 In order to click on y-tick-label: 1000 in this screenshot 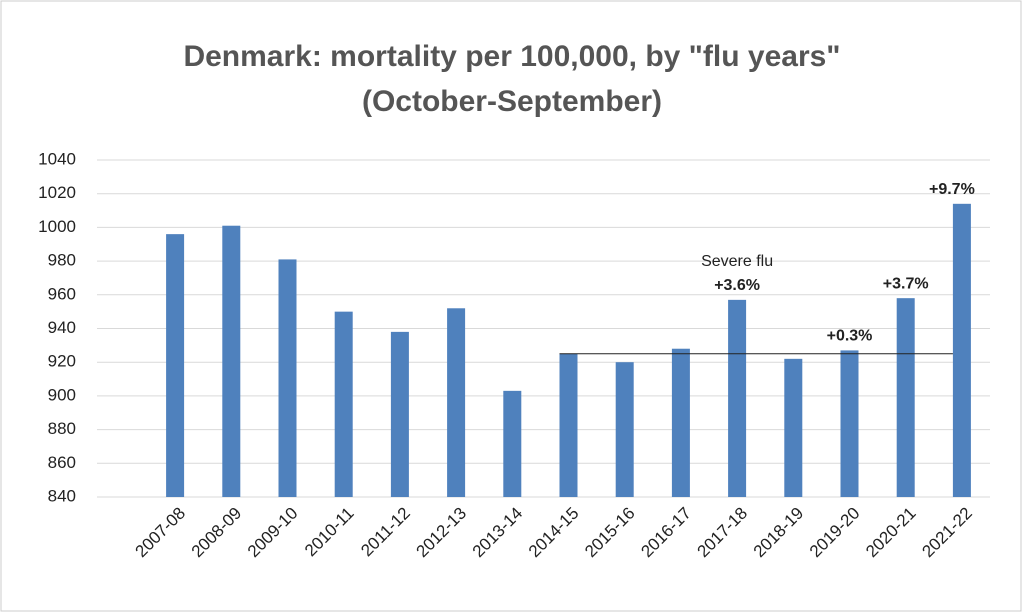, I will do `click(57, 226)`.